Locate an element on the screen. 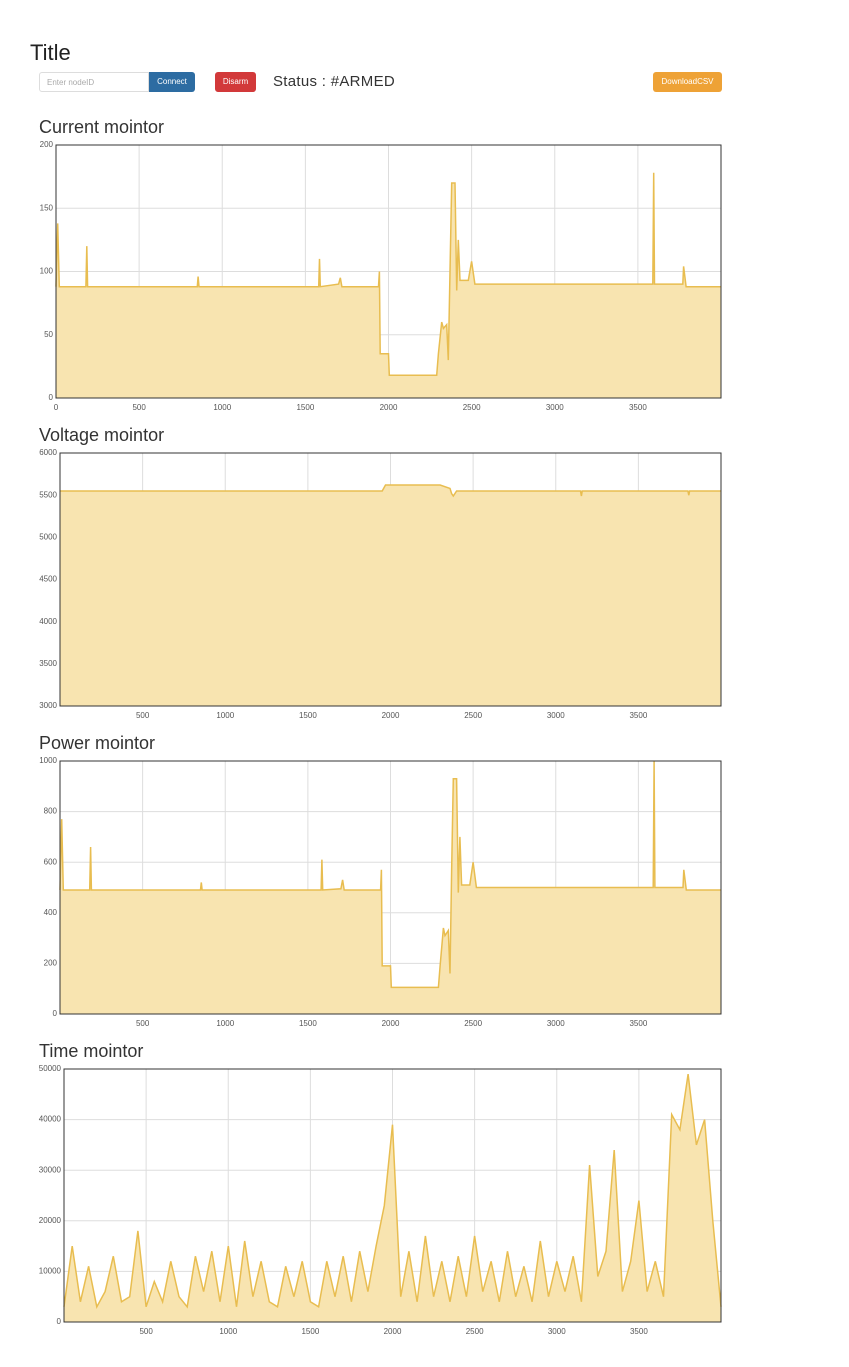  y-tick-label: 4500 is located at coordinates (48, 579).